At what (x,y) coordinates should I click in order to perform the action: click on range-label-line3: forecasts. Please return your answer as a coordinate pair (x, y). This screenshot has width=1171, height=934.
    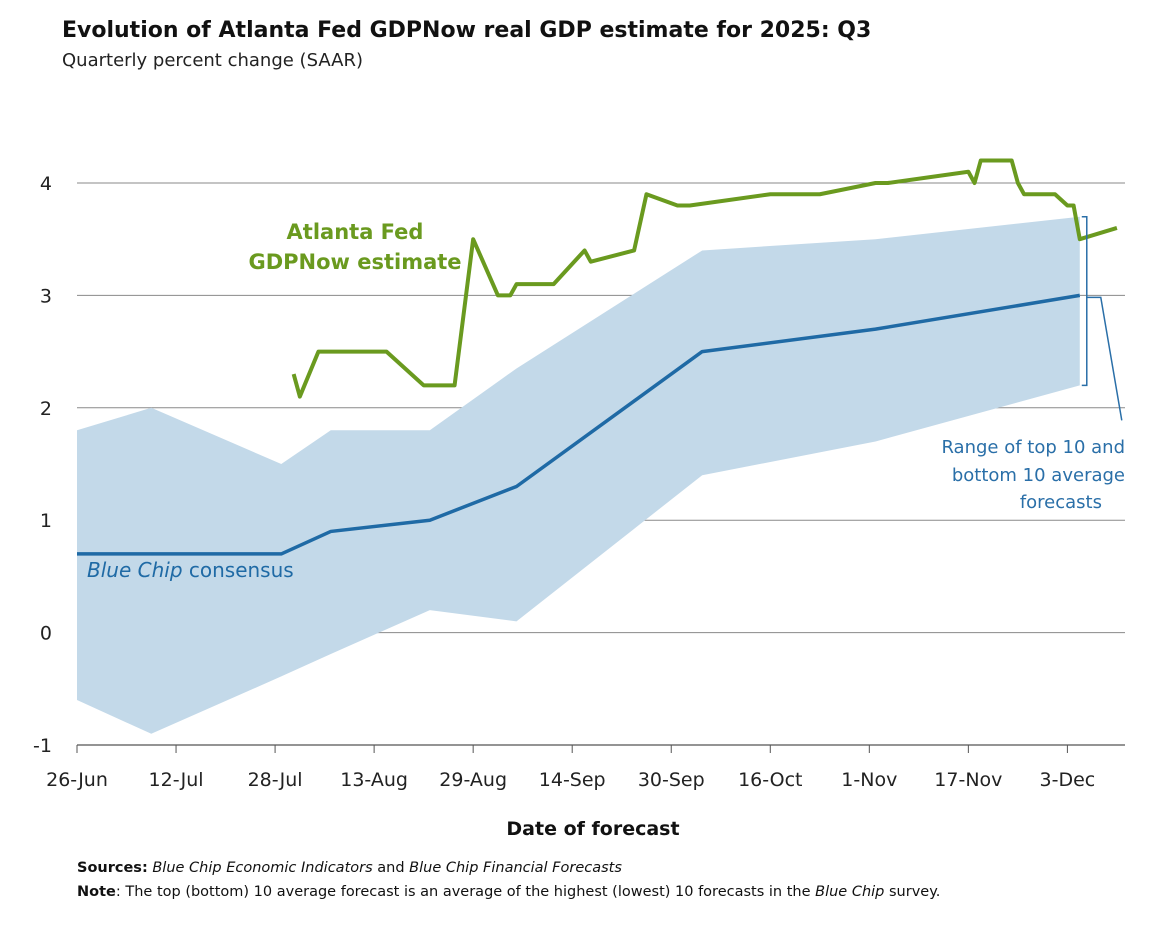
    Looking at the image, I should click on (1061, 502).